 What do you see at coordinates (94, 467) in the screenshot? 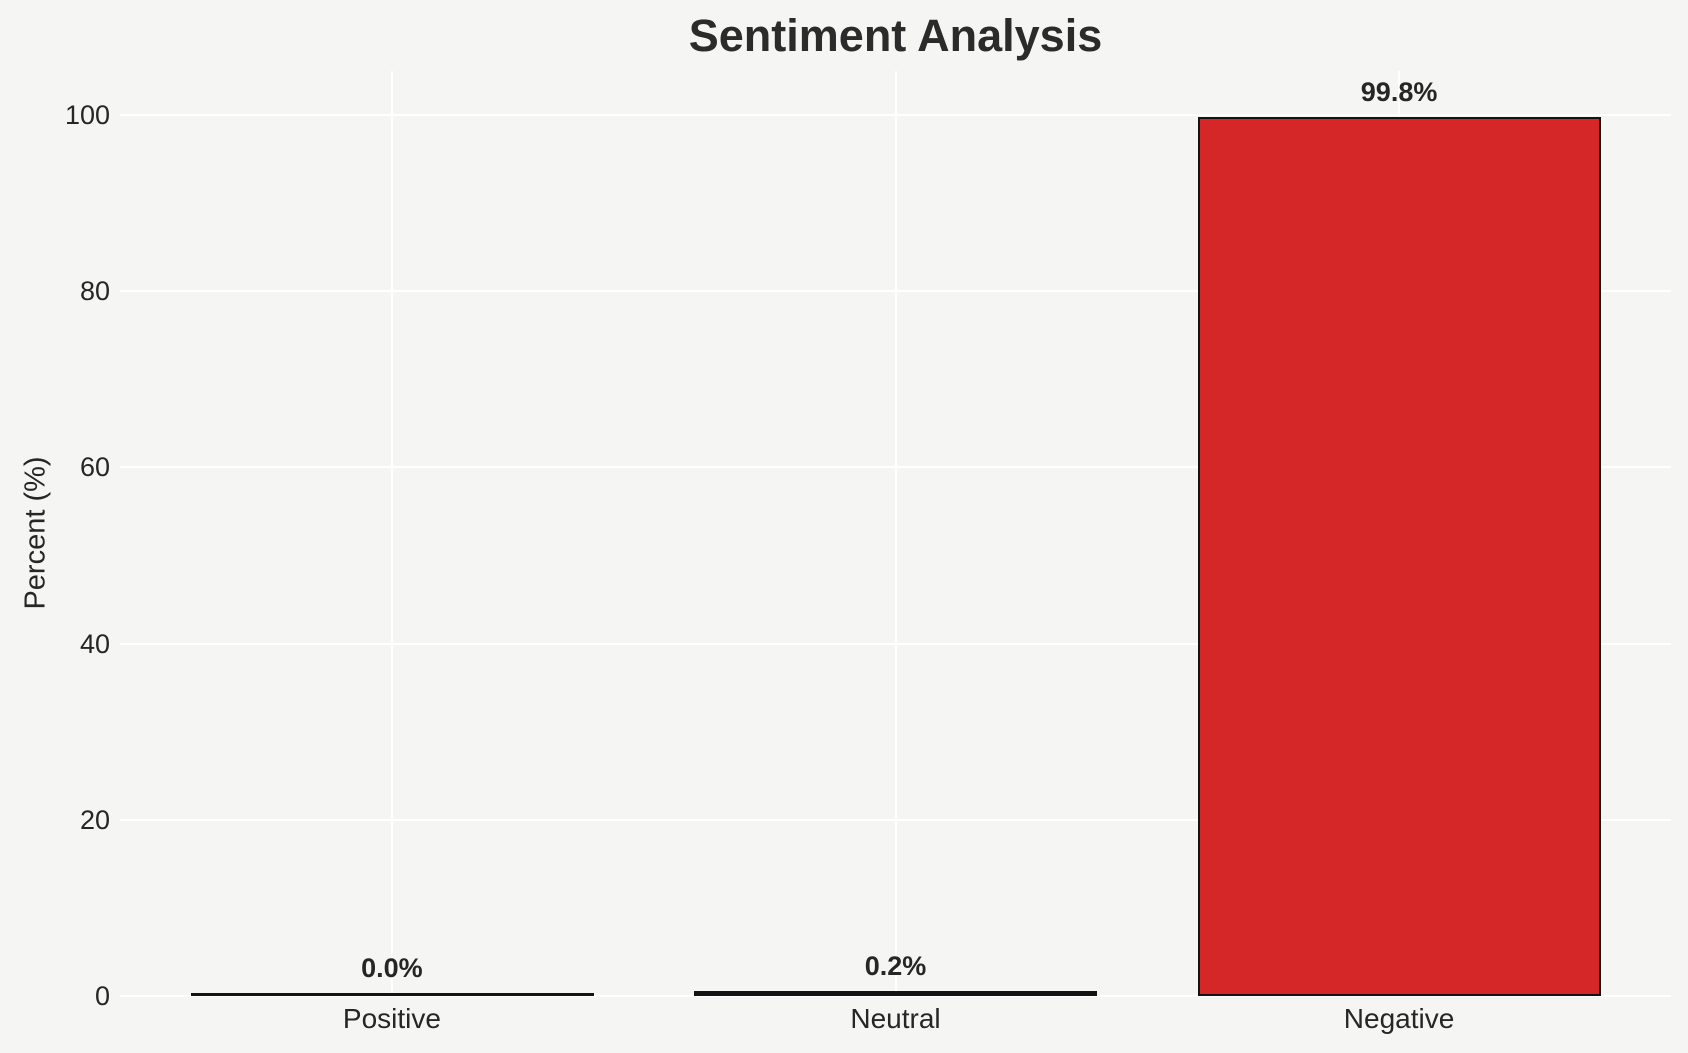
I see `y-tick-label-60: 60` at bounding box center [94, 467].